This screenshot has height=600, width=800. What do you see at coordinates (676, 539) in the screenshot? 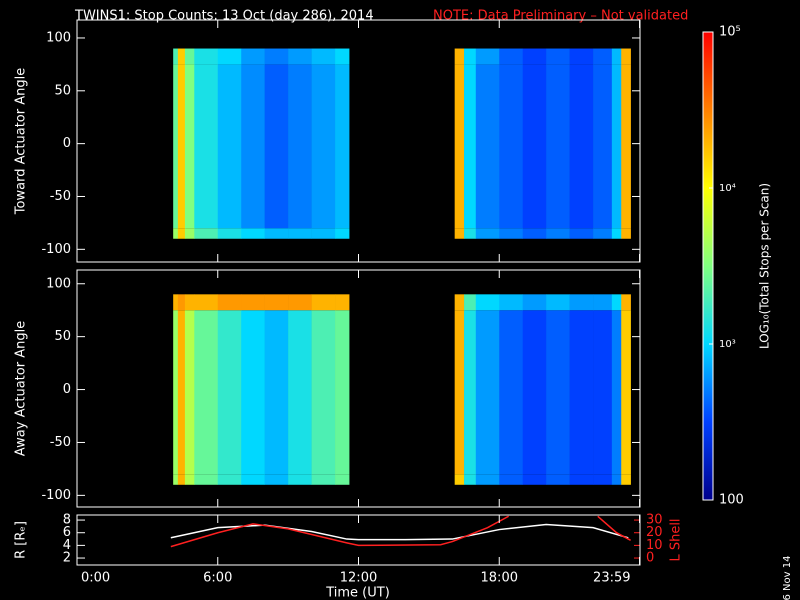
I see `y2-axis-label: L Shell` at bounding box center [676, 539].